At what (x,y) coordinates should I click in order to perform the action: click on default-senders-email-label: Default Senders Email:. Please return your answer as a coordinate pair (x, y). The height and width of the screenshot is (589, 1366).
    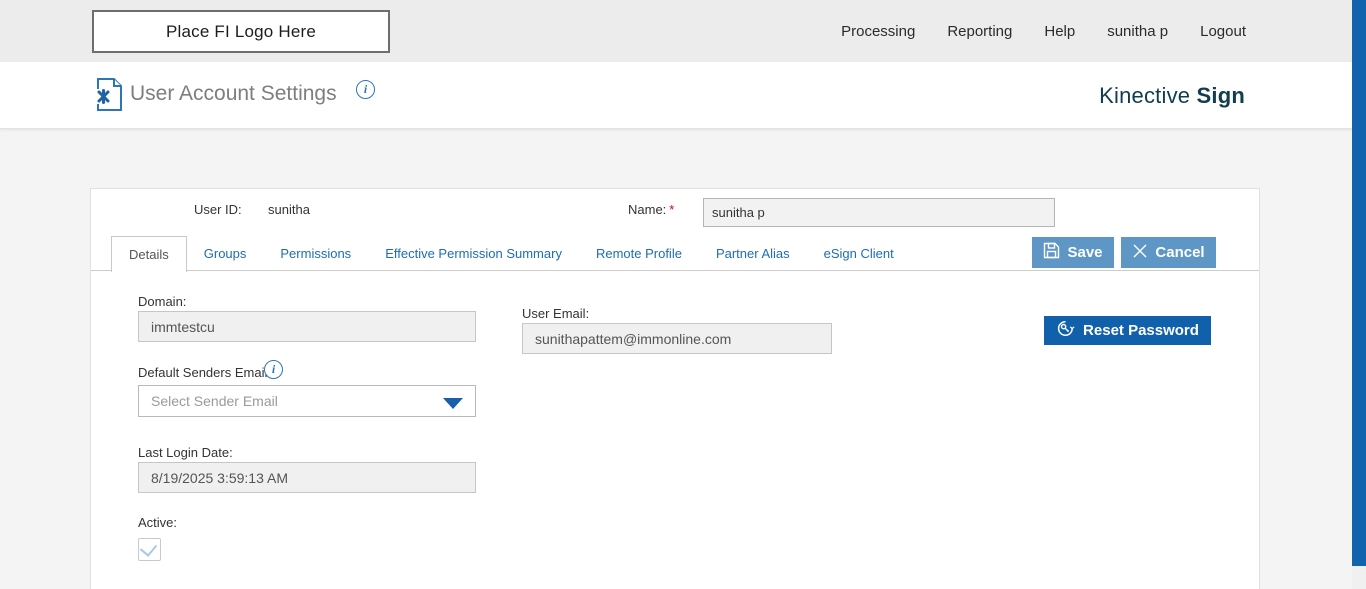
    Looking at the image, I should click on (204, 372).